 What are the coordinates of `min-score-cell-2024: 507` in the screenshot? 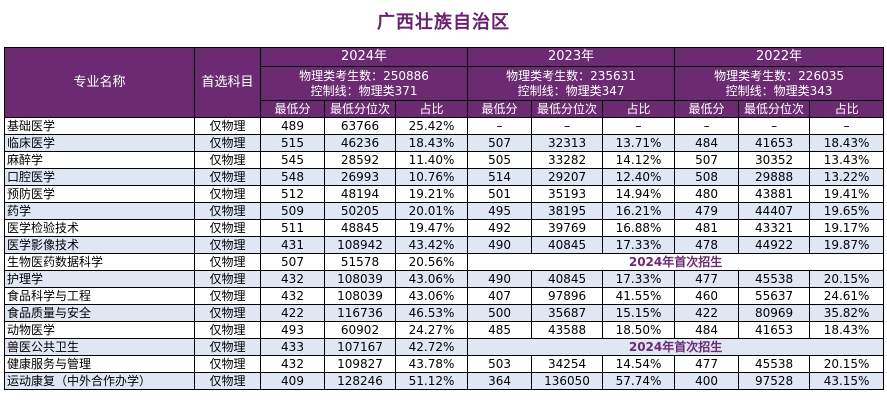 It's located at (292, 262).